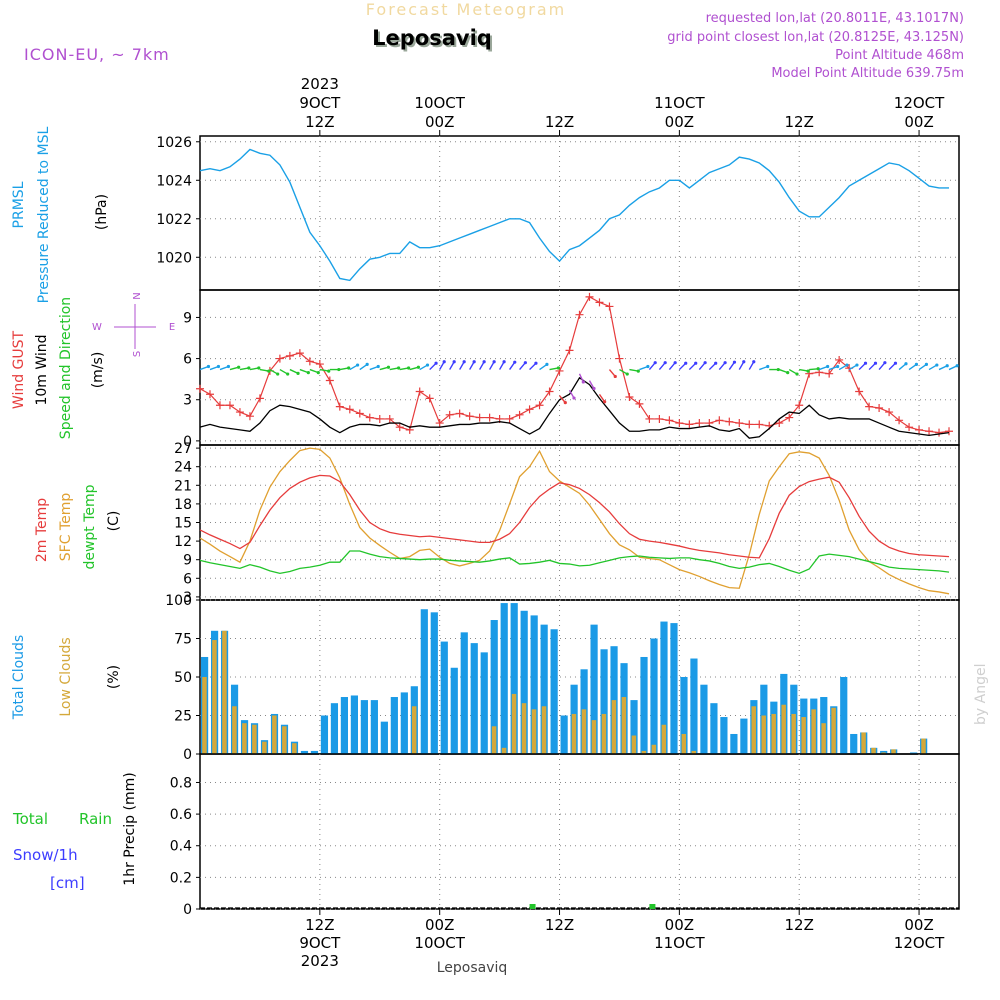 Image resolution: width=1000 pixels, height=1000 pixels. I want to click on bottom-time-label: 10OCT, so click(439, 943).